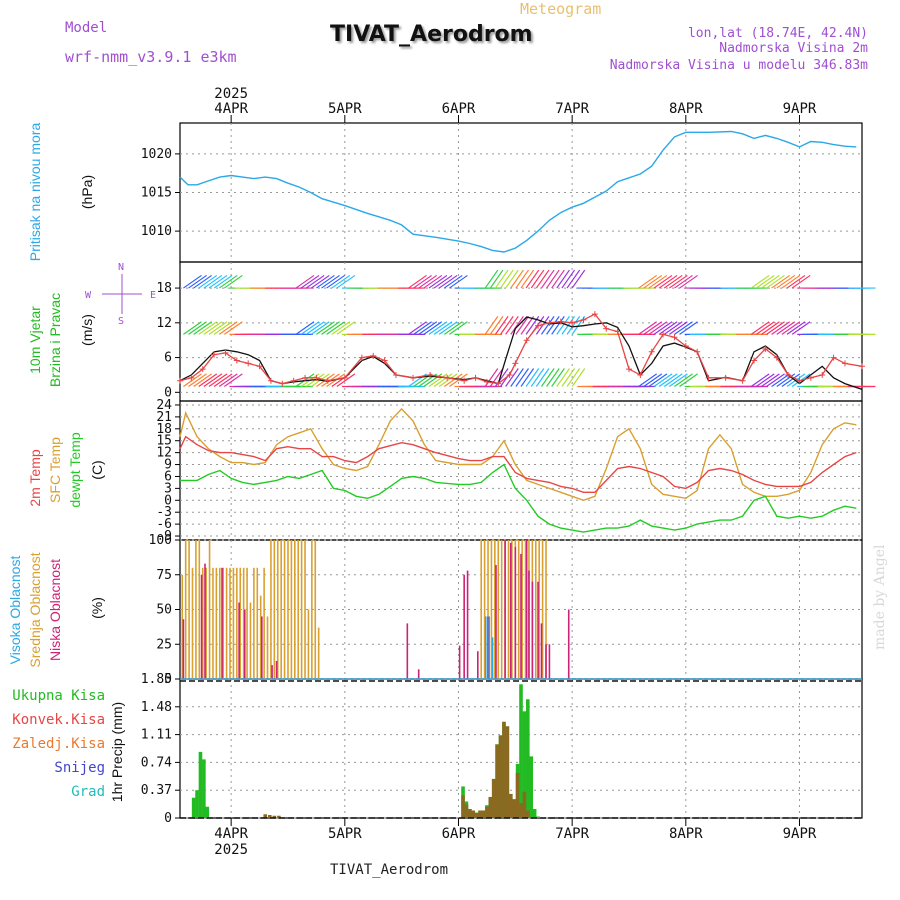  Describe the element at coordinates (518, 464) in the screenshot. I see `t2m-line` at that location.